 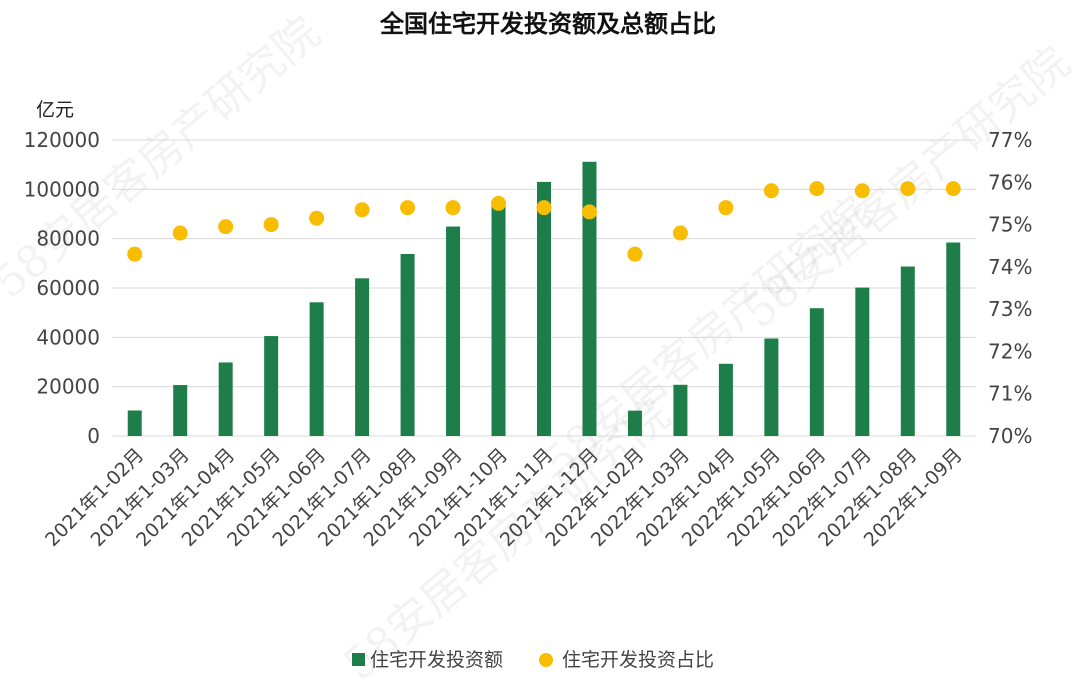 I want to click on left-tick-label: 80000, so click(x=68, y=239).